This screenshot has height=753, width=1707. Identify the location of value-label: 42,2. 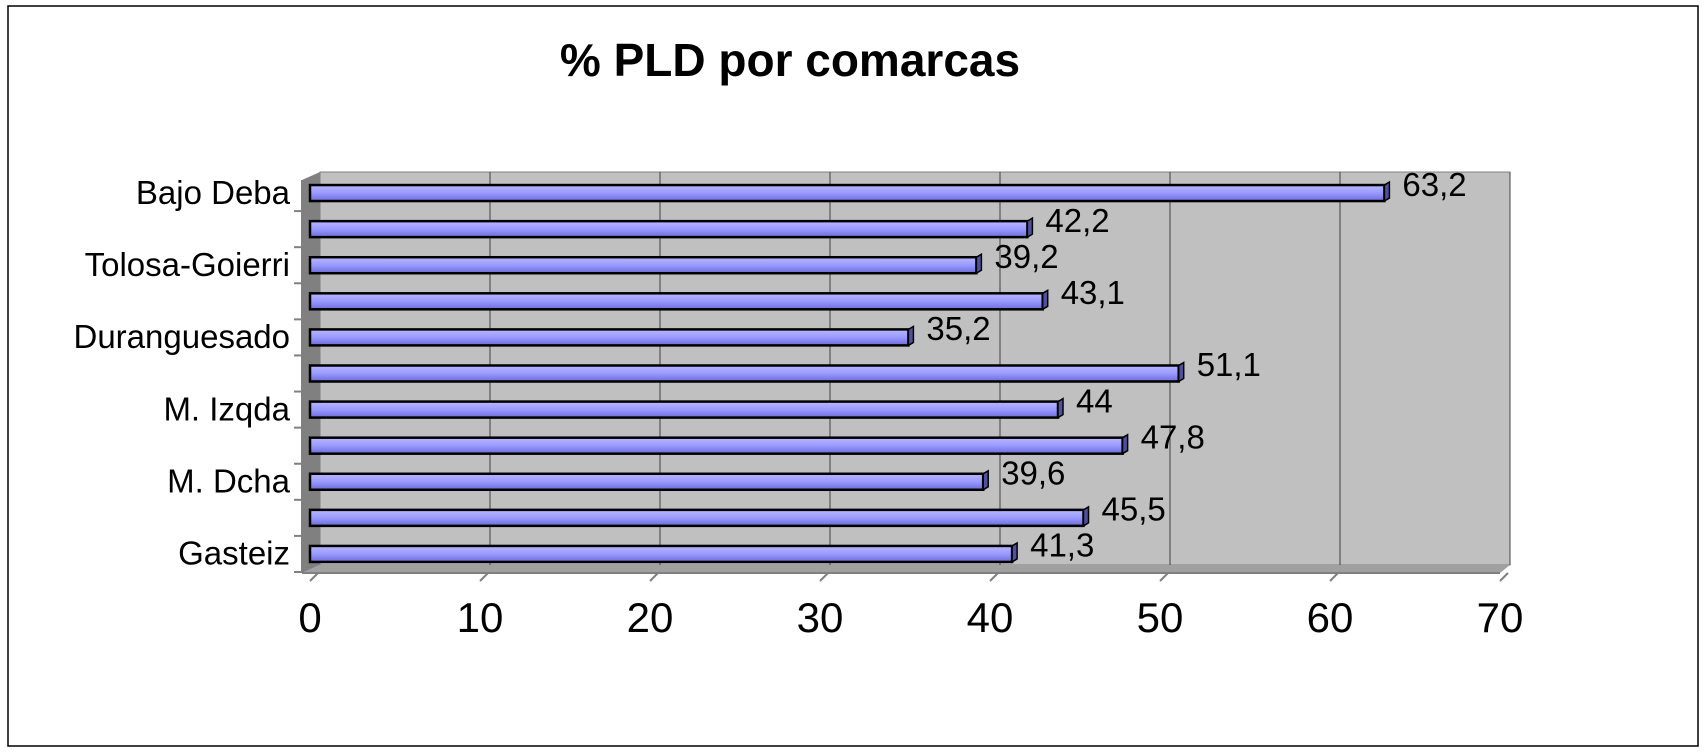
(1077, 220).